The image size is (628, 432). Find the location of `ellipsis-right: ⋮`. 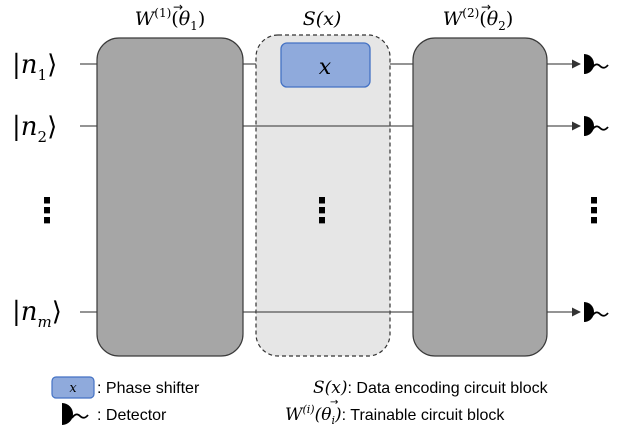

ellipsis-right: ⋮ is located at coordinates (594, 211).